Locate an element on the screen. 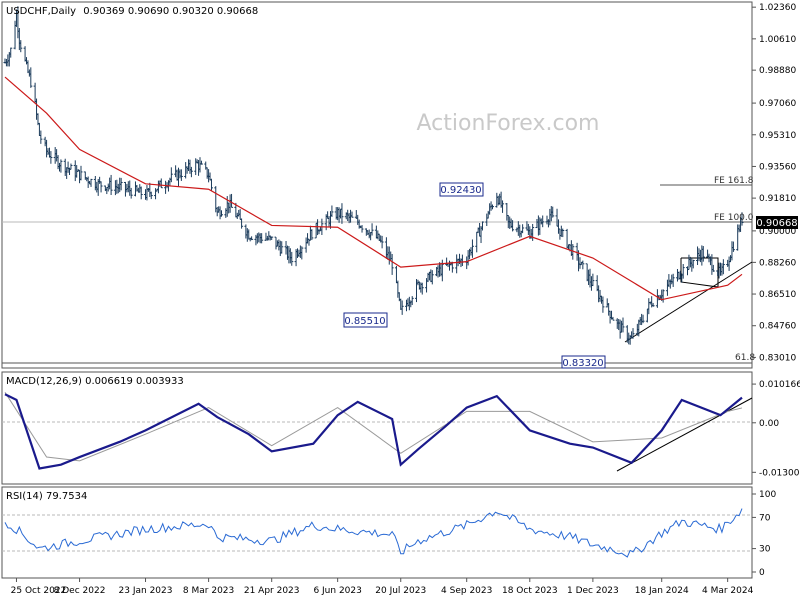 The height and width of the screenshot is (604, 800). price-tick-label: 0.97060 is located at coordinates (777, 104).